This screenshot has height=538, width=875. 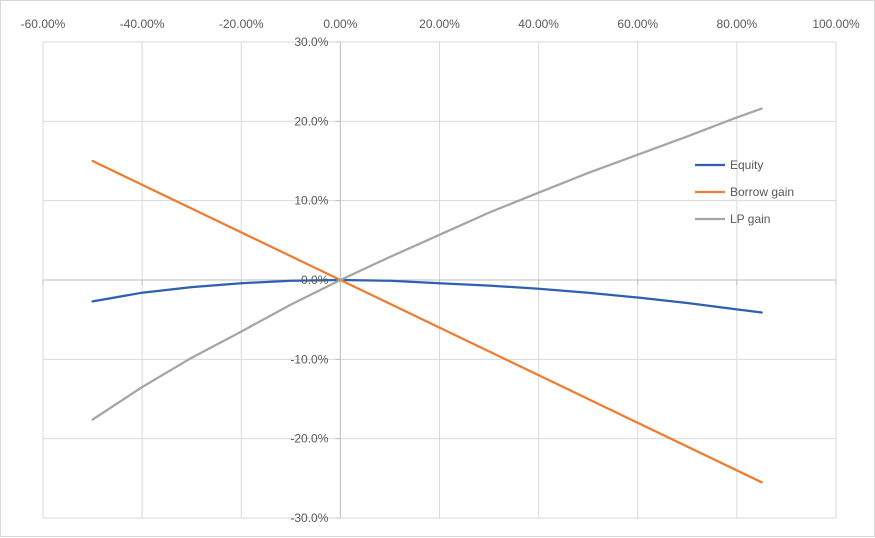 I want to click on y-tick-label: 0.0%, so click(x=315, y=280).